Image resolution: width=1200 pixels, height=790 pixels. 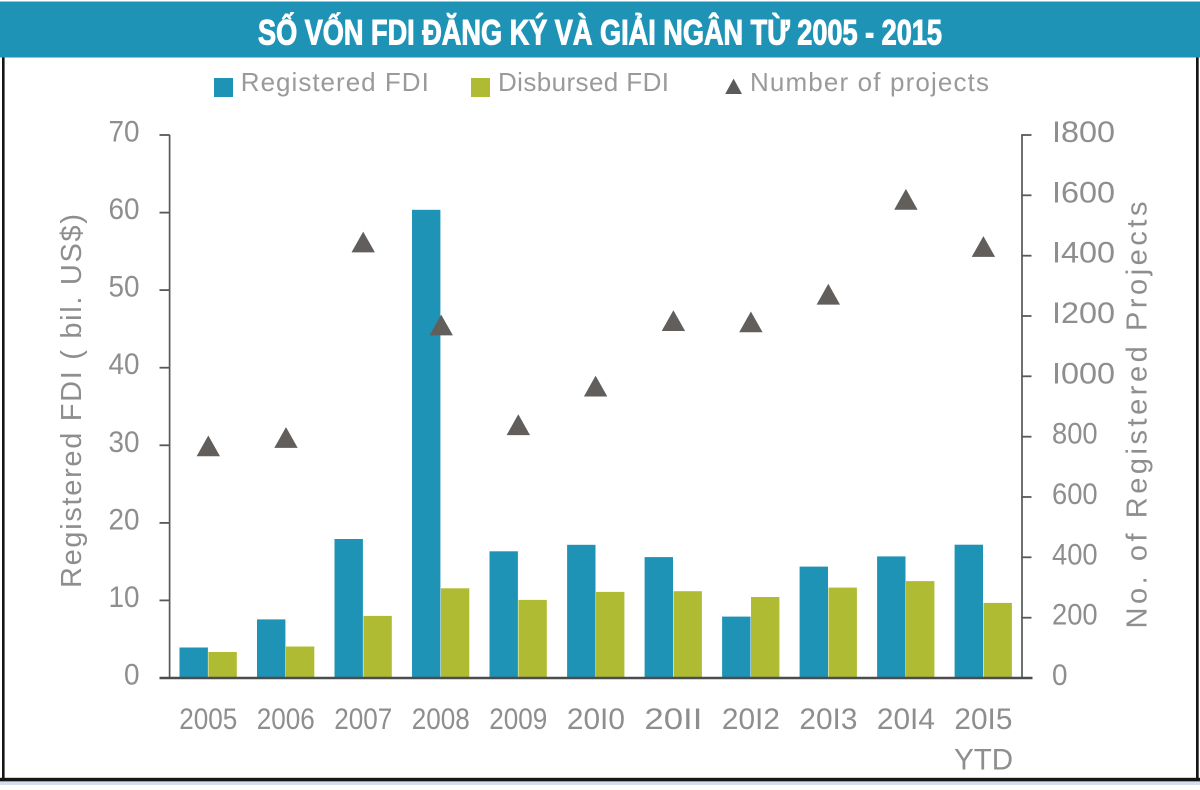 I want to click on svg-text: 20I4, so click(x=906, y=719).